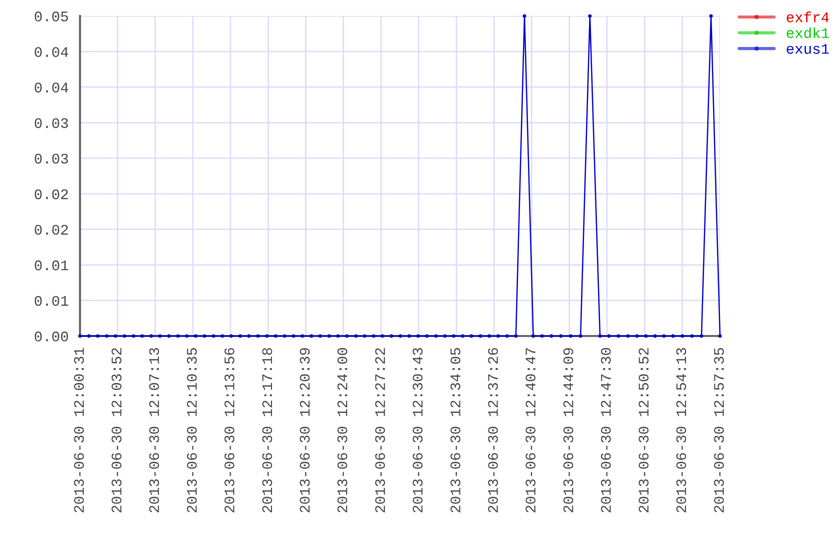 The width and height of the screenshot is (840, 560). Describe the element at coordinates (719, 430) in the screenshot. I see `x-tick-label: 2013-06-30 12:57:35` at that location.